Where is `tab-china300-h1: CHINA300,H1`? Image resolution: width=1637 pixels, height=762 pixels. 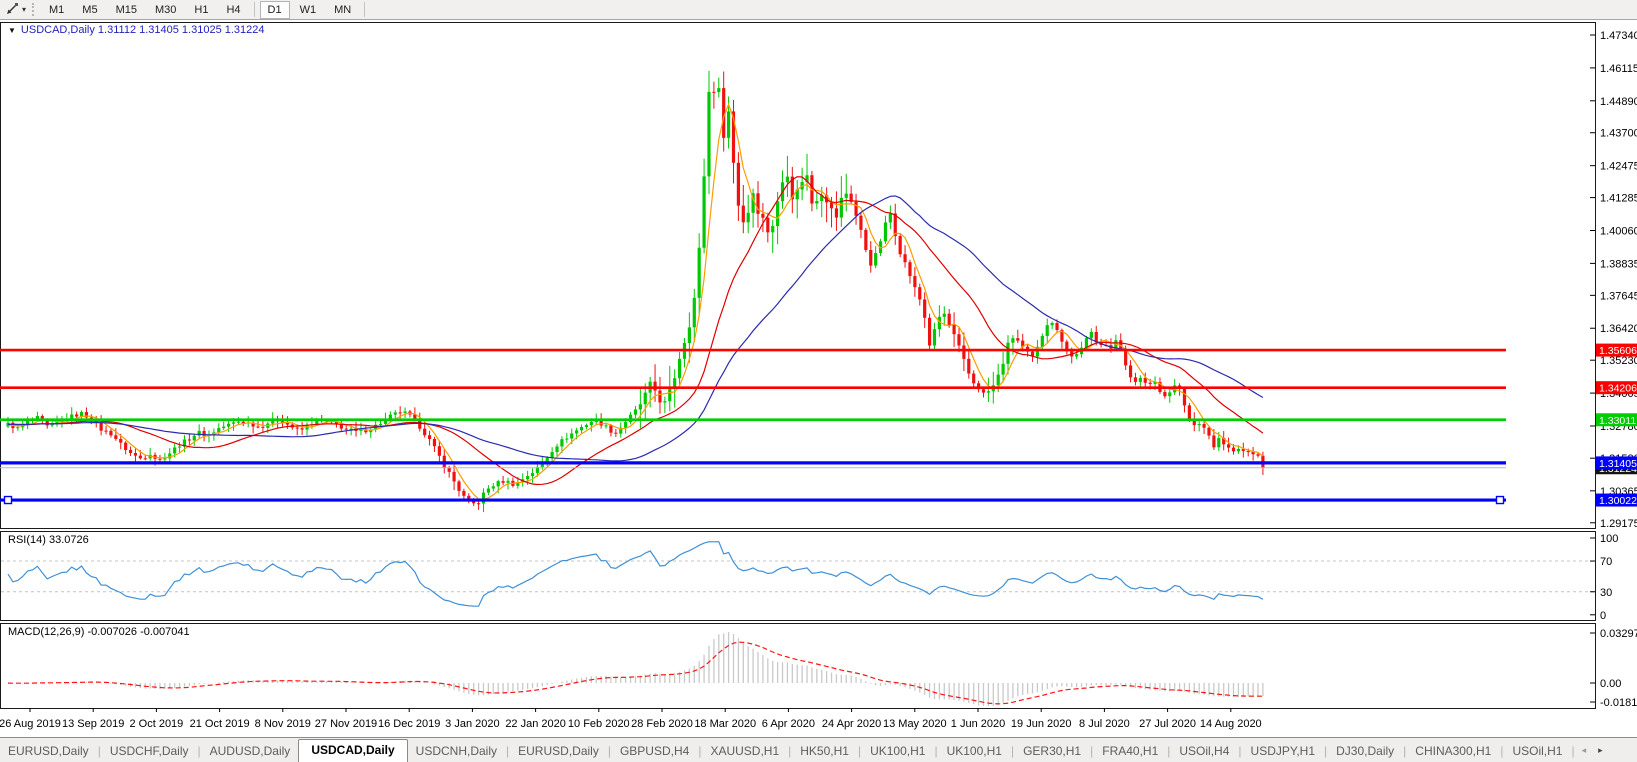
tab-china300-h1: CHINA300,H1 is located at coordinates (1453, 751).